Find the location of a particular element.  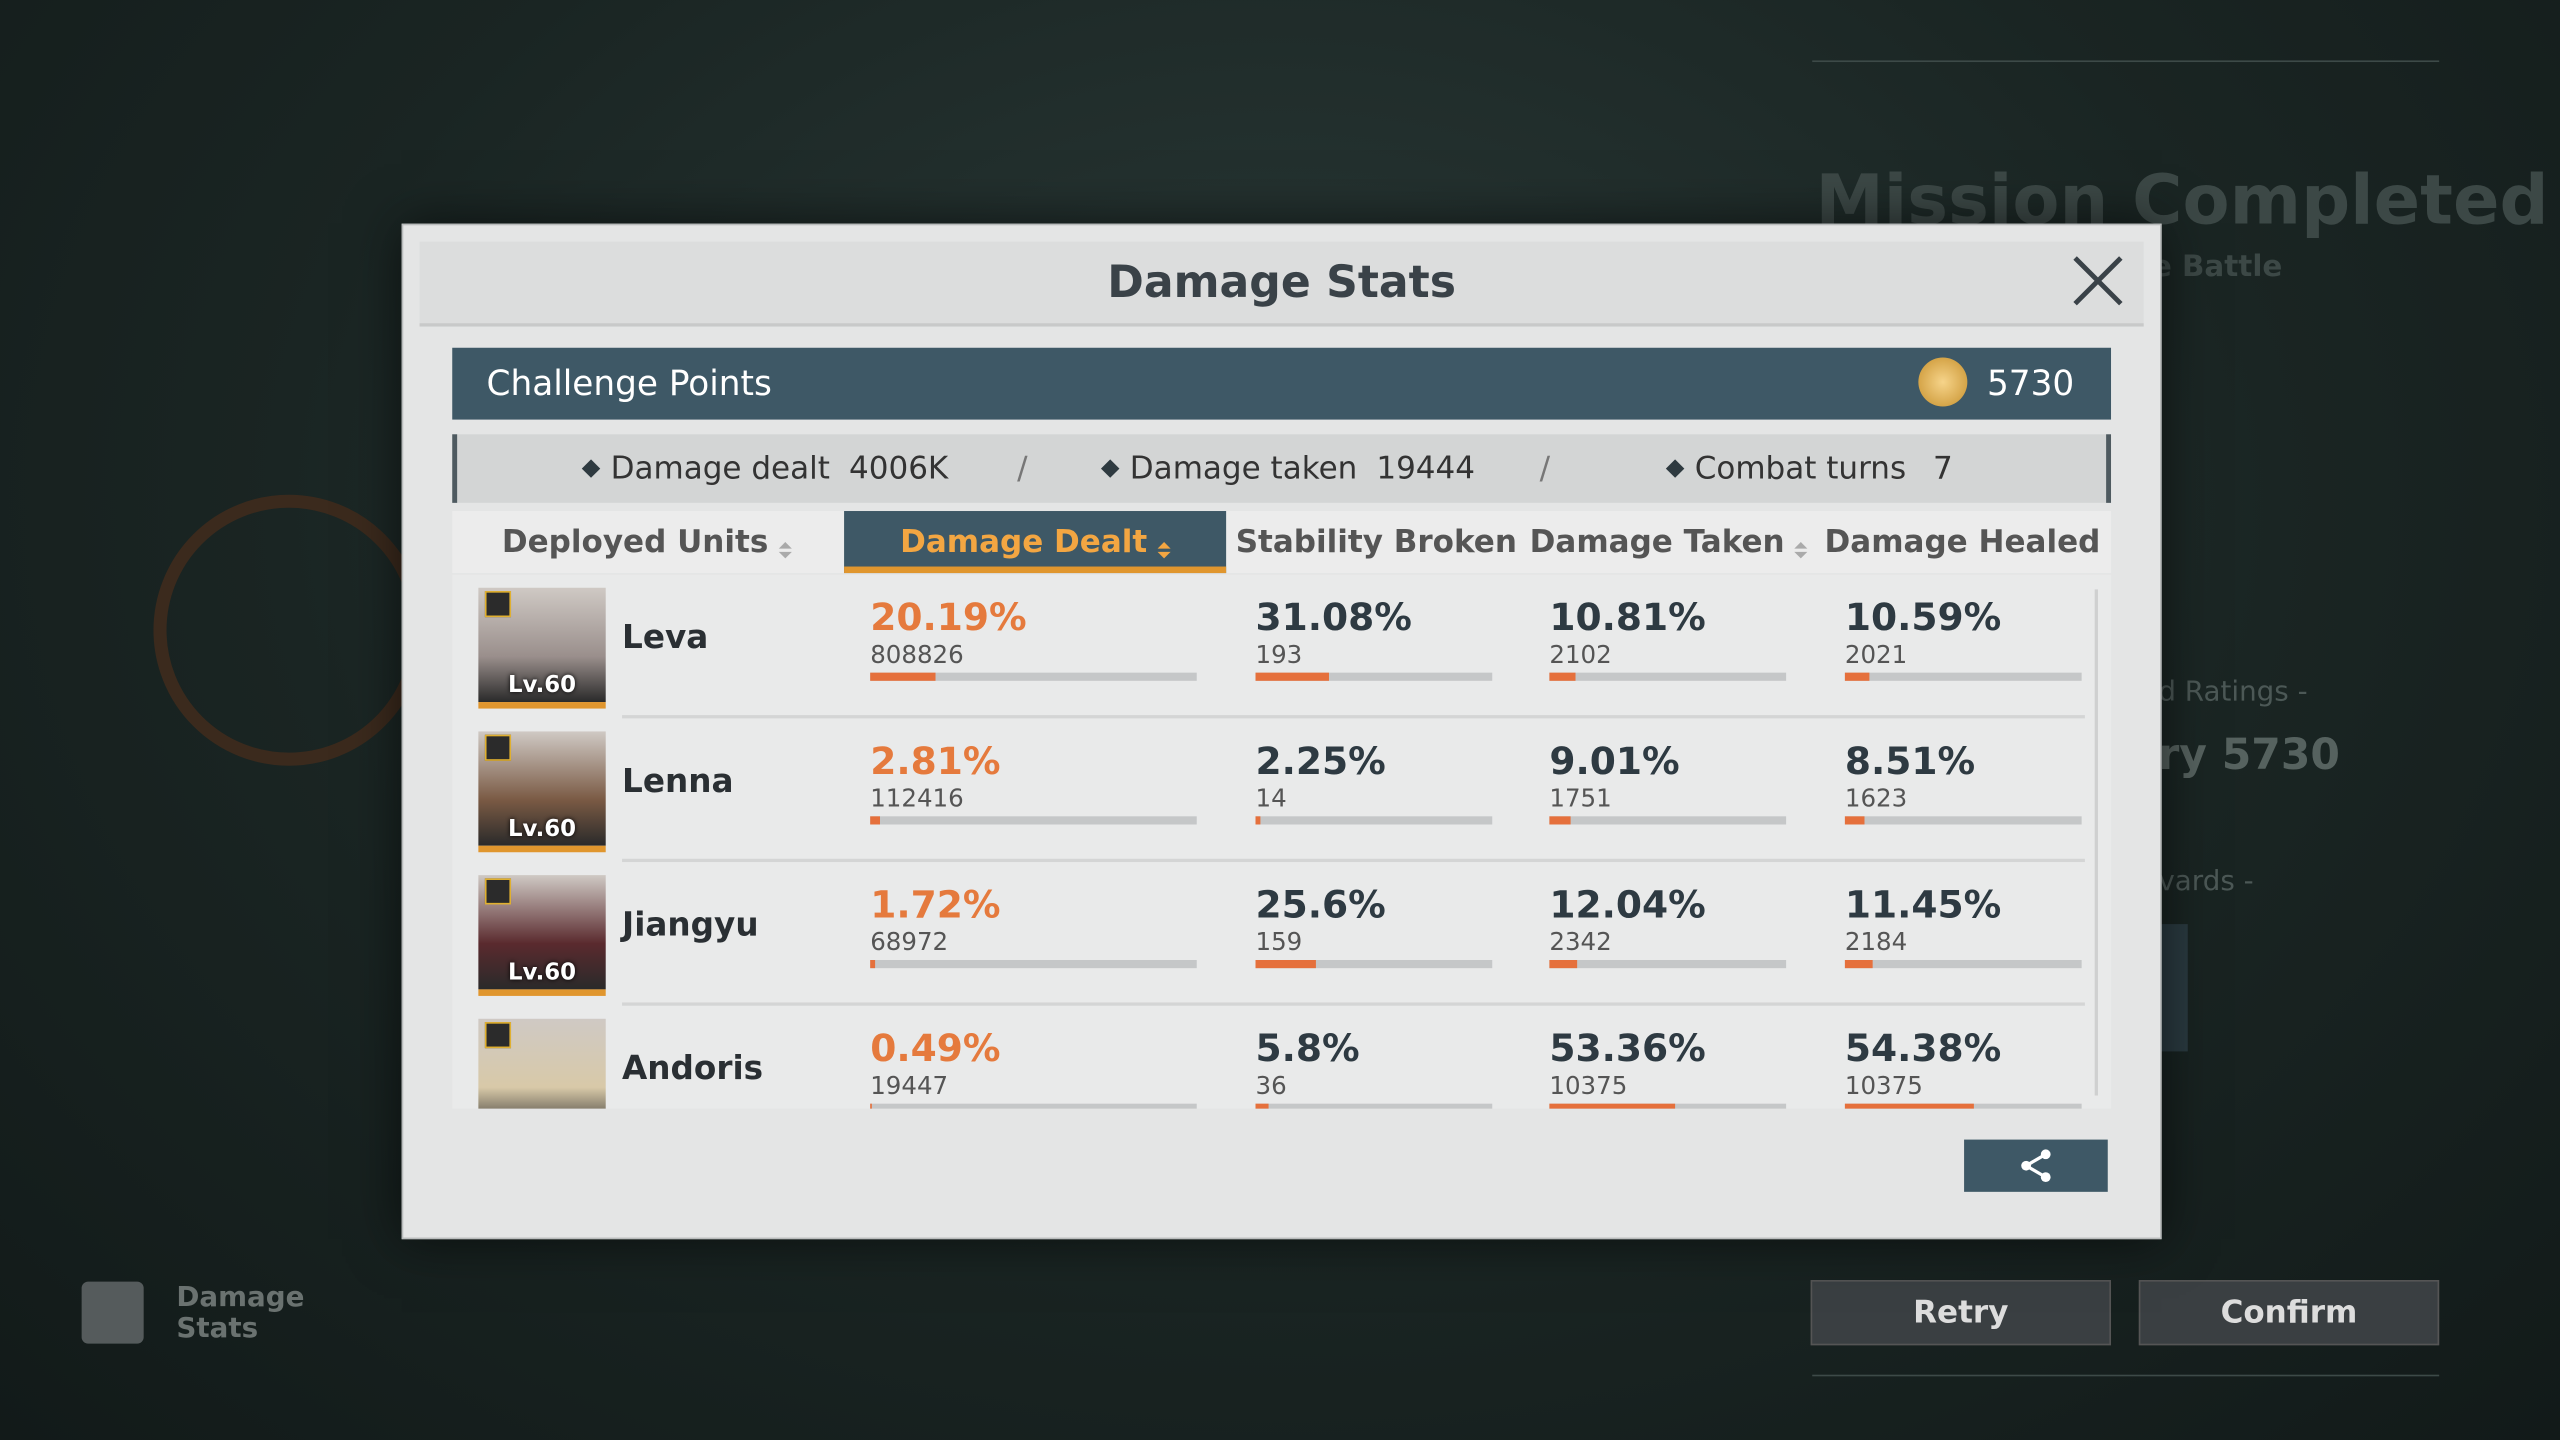

column-header: Deployed Units is located at coordinates (646, 542).